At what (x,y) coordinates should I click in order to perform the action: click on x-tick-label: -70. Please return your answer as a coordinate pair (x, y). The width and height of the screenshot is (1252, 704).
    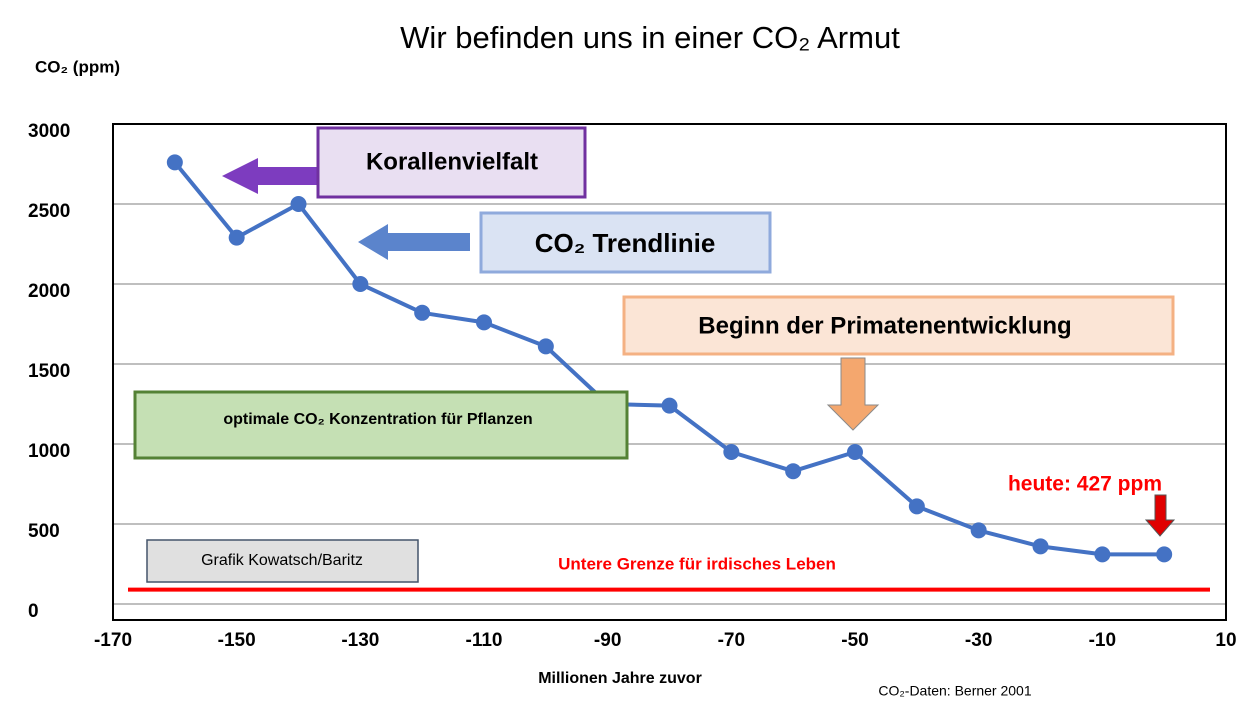
    Looking at the image, I should click on (731, 640).